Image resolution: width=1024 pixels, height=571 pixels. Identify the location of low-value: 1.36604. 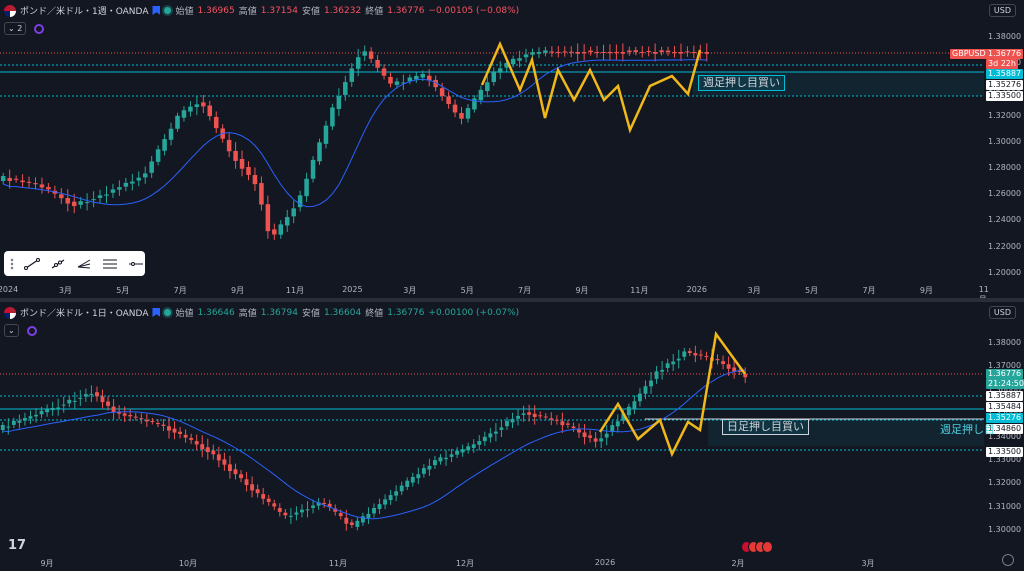
(342, 312).